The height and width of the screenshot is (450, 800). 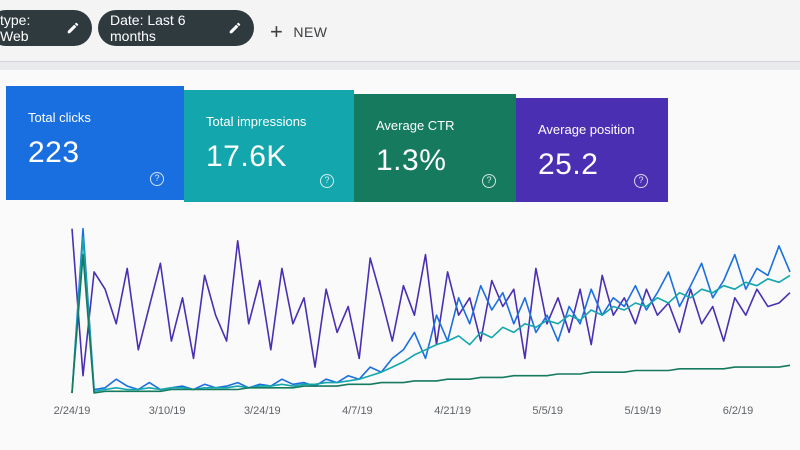 I want to click on new-filter-button: + NEW, so click(x=299, y=32).